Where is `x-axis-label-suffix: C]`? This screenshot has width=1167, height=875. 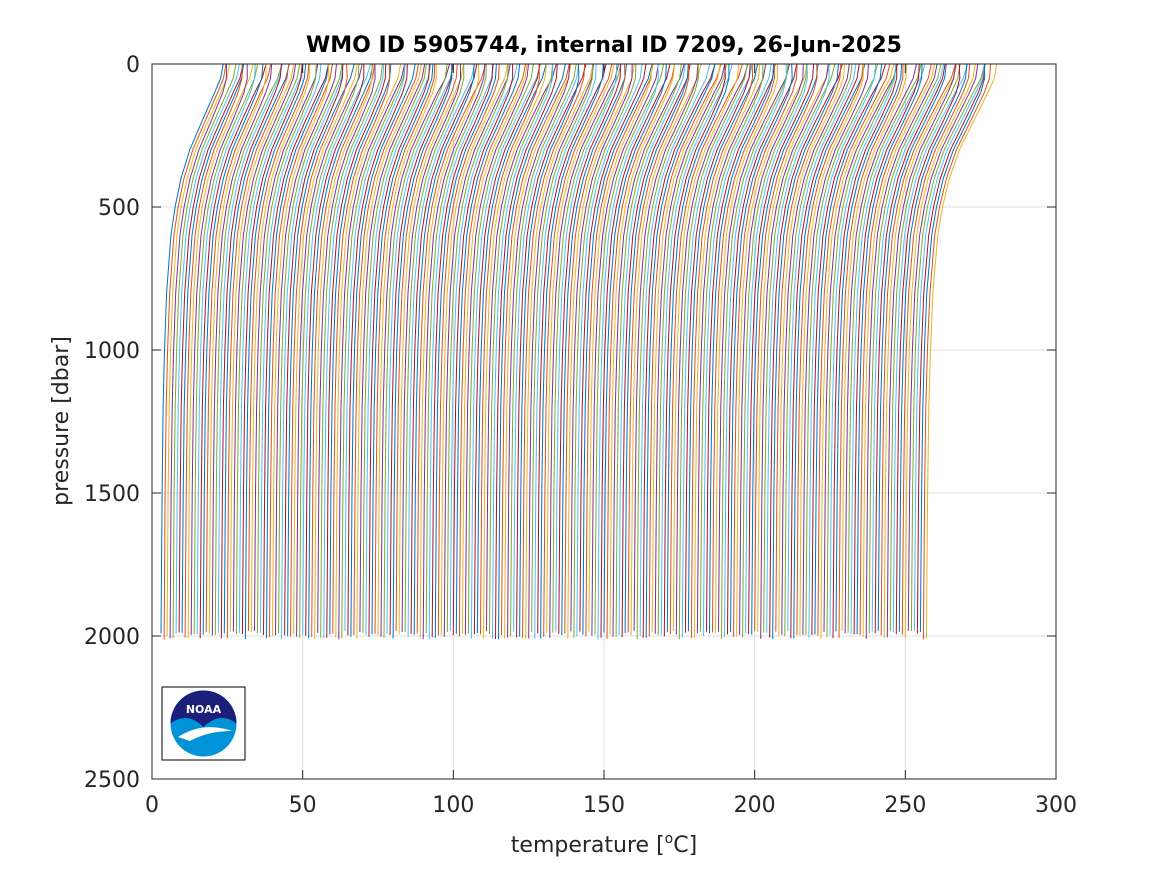 x-axis-label-suffix: C] is located at coordinates (685, 845).